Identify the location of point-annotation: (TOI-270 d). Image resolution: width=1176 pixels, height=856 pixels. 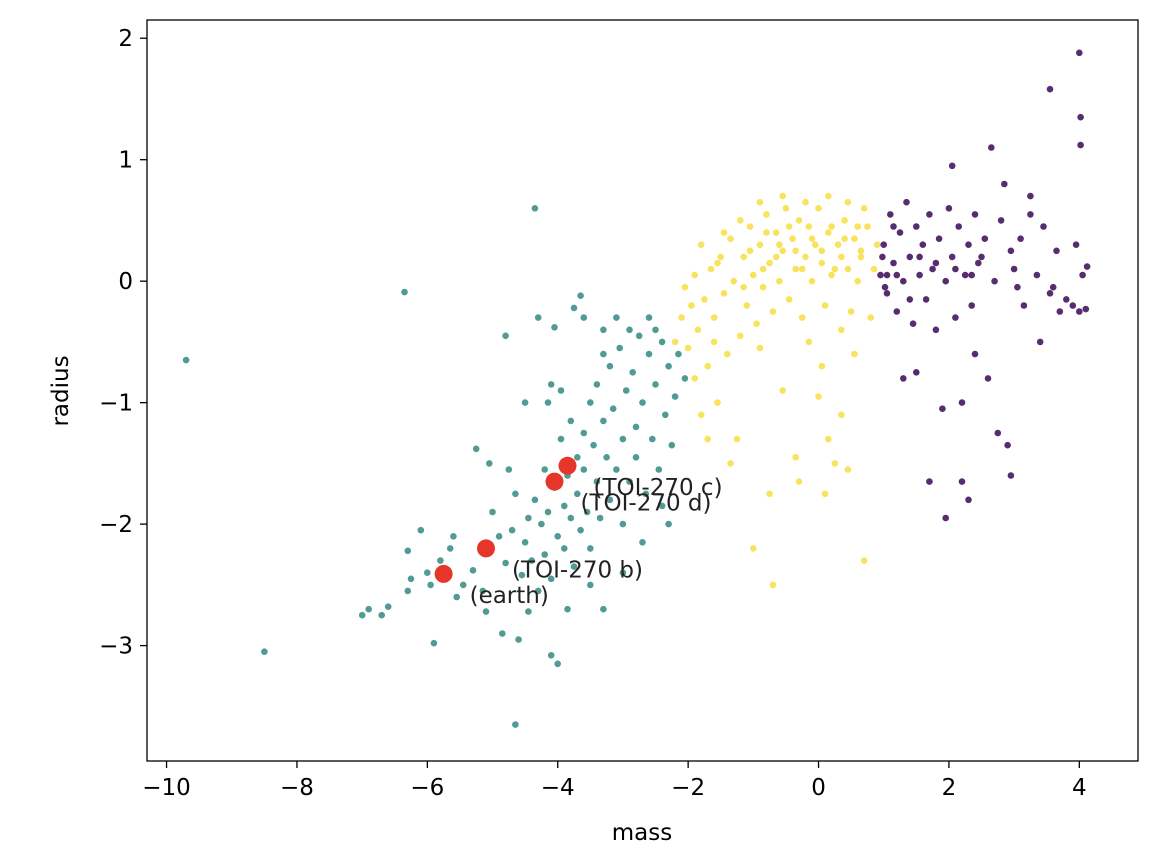
(646, 504).